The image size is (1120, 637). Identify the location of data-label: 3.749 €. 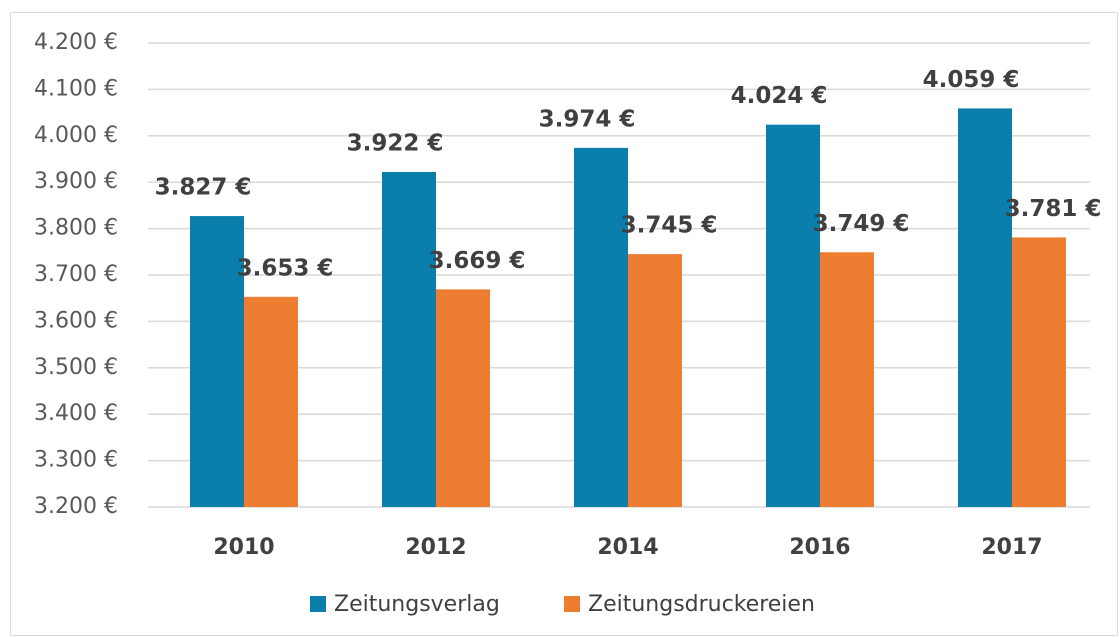
(861, 224).